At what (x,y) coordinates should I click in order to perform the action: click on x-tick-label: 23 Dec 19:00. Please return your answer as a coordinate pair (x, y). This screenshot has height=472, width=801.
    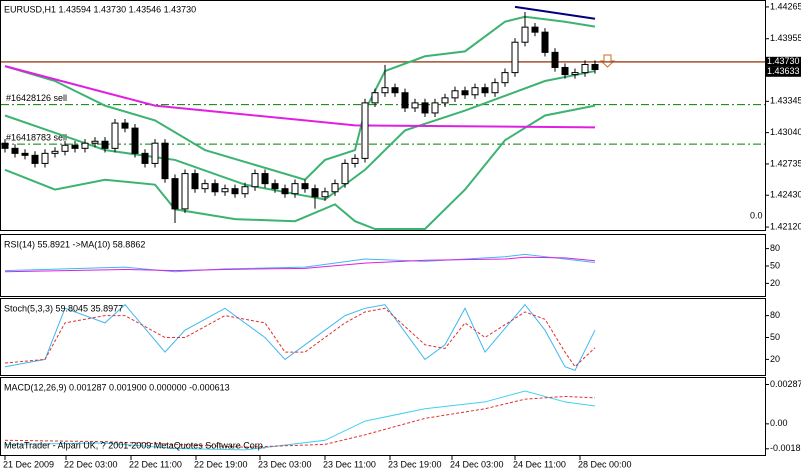
    Looking at the image, I should click on (415, 464).